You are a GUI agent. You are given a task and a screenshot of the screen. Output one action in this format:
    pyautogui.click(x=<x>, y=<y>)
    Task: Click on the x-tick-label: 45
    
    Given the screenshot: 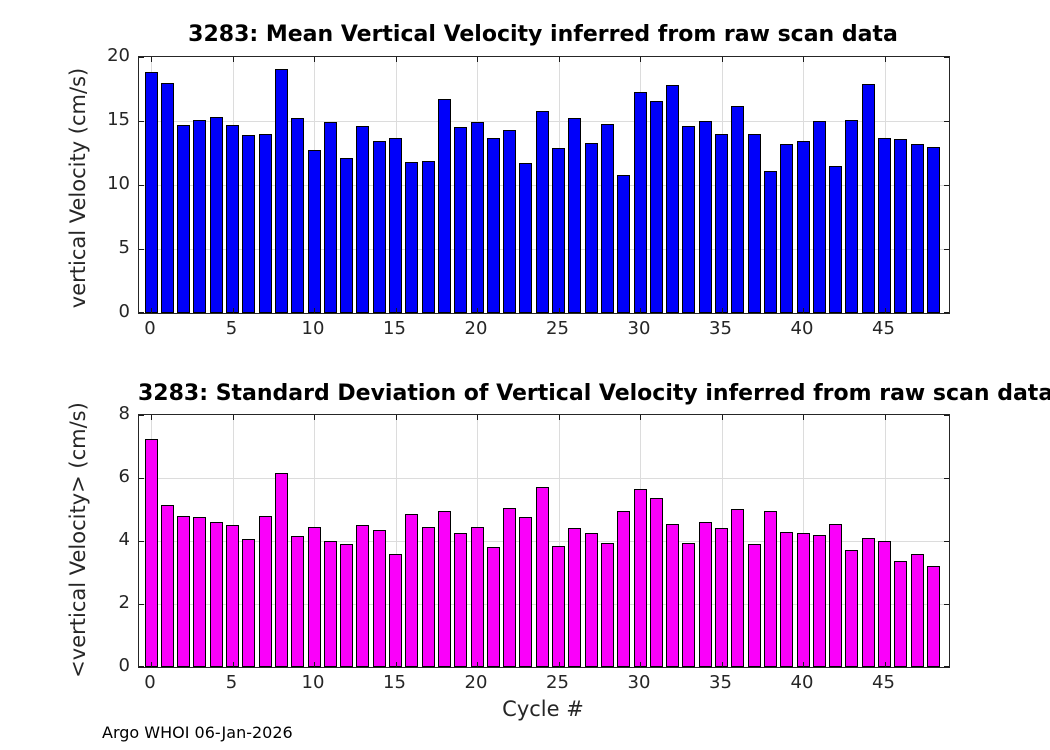 What is the action you would take?
    pyautogui.click(x=883, y=328)
    